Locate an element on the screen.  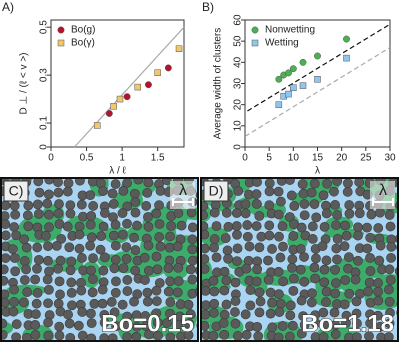
panel-label: A) is located at coordinates (8, 7).